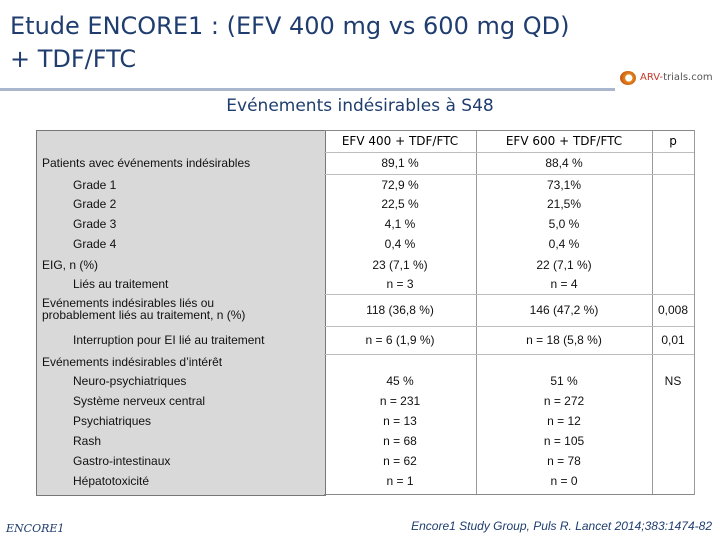 This screenshot has width=720, height=540. What do you see at coordinates (130, 381) in the screenshot?
I see `row-label: Neuro-psychiatriques` at bounding box center [130, 381].